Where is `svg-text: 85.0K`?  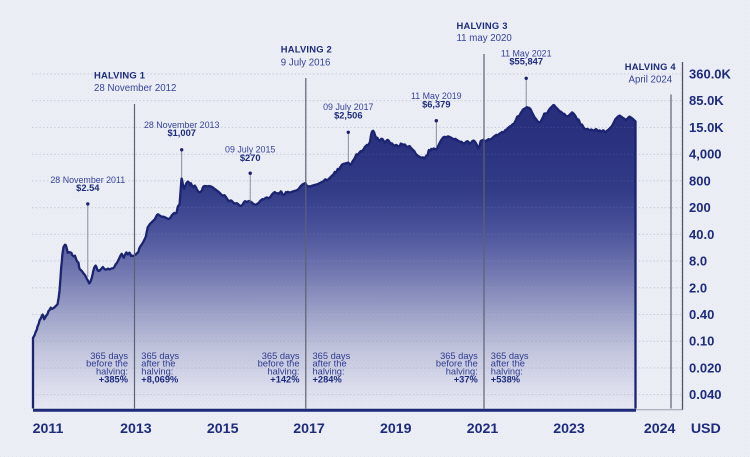 svg-text: 85.0K is located at coordinates (706, 100).